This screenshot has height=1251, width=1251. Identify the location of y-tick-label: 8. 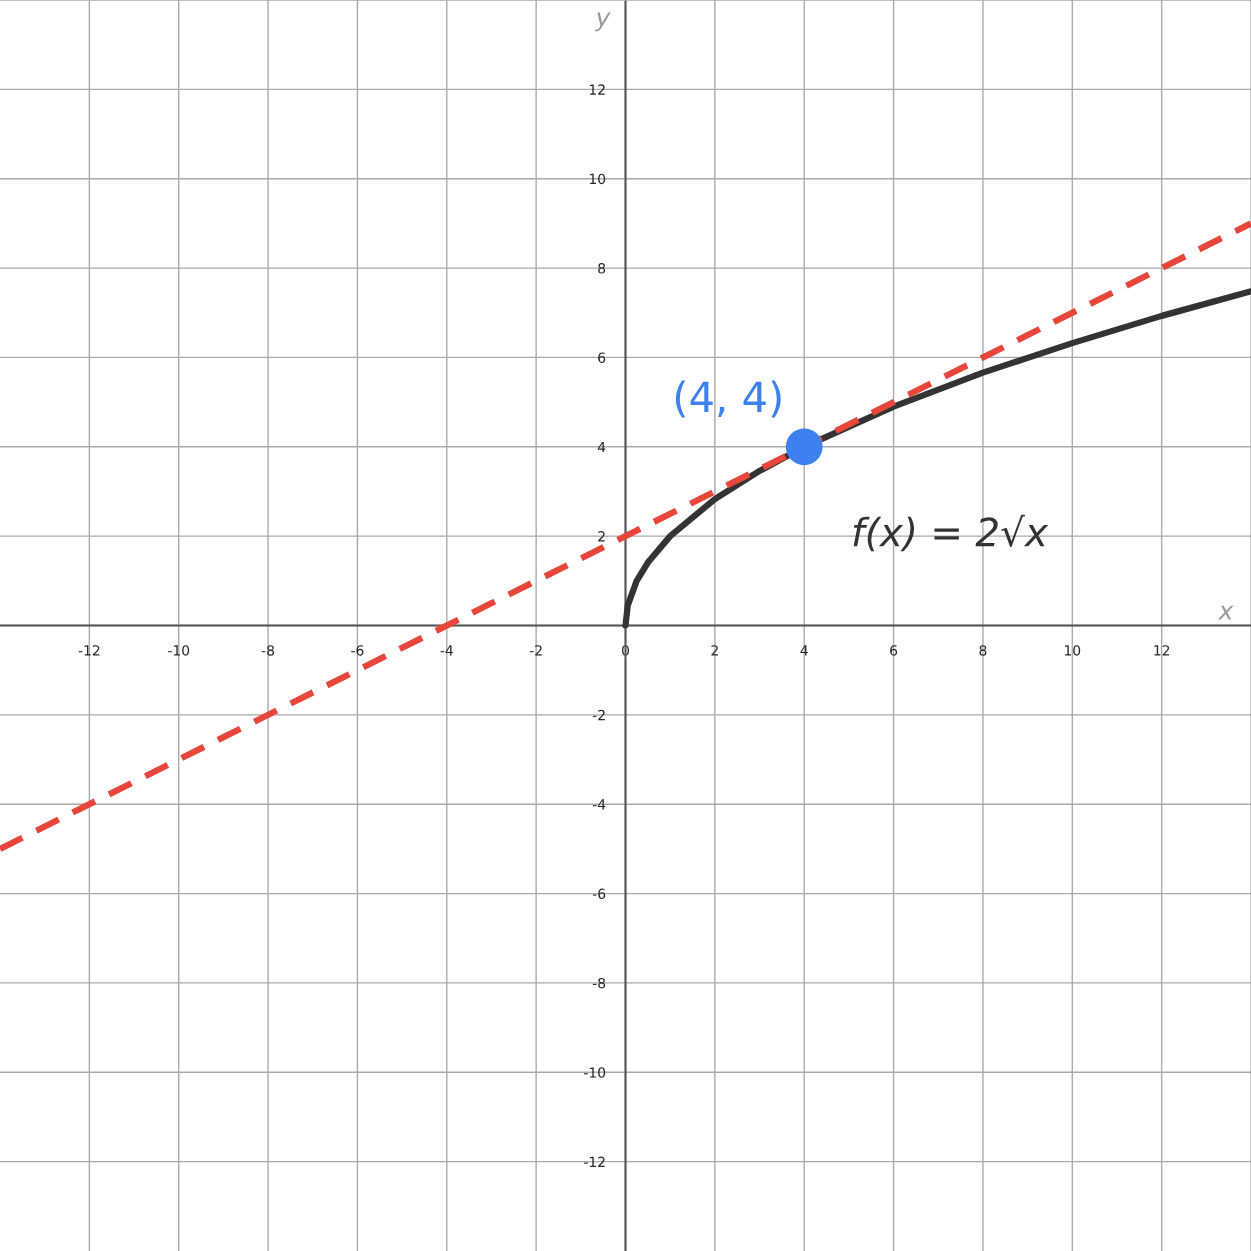
(602, 268).